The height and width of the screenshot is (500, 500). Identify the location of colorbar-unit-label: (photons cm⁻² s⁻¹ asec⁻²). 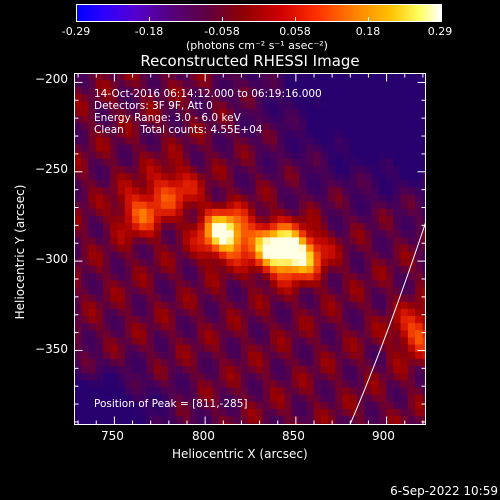
(257, 45).